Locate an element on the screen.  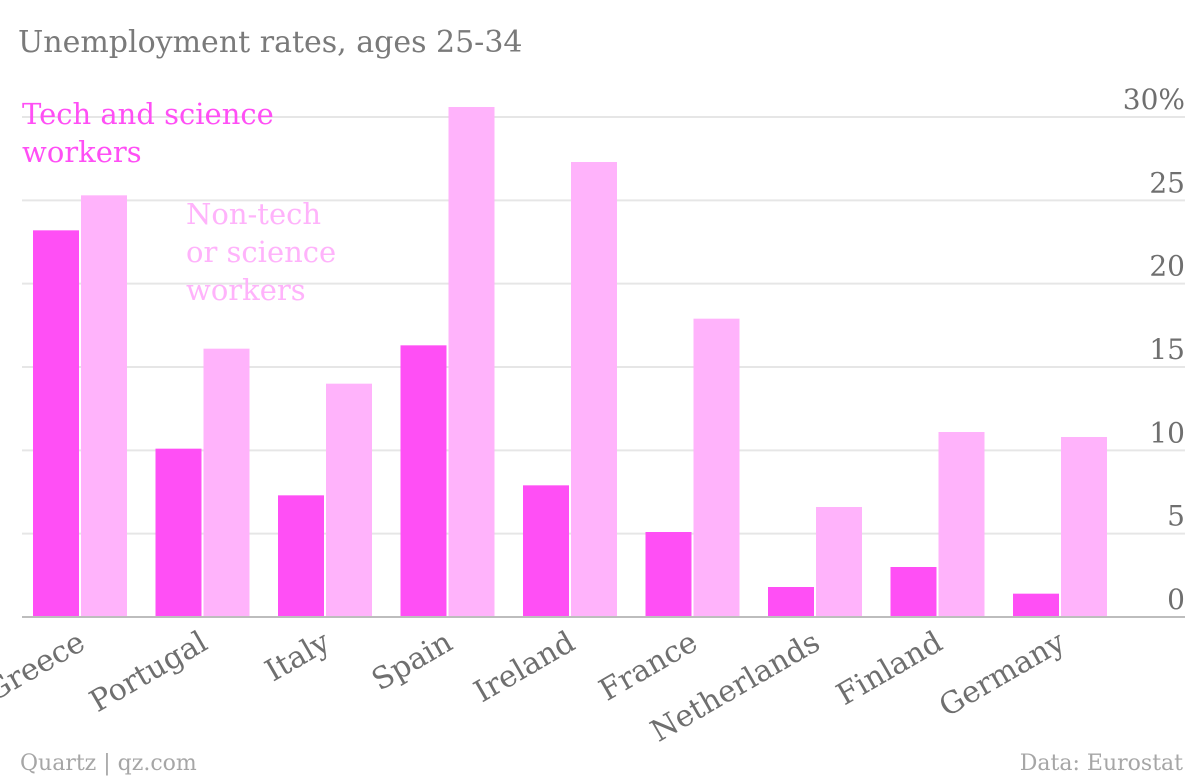
footer-source-right: Data: Eurostat is located at coordinates (1101, 763).